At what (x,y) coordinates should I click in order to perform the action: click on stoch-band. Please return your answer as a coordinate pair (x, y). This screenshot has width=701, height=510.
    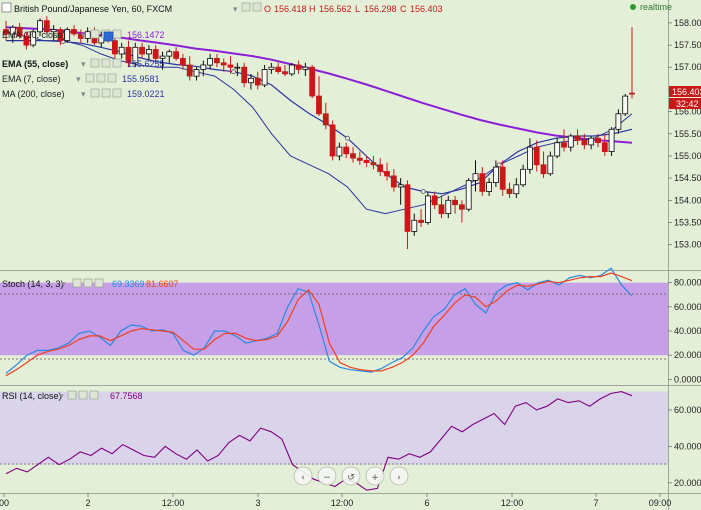
    Looking at the image, I should click on (334, 319).